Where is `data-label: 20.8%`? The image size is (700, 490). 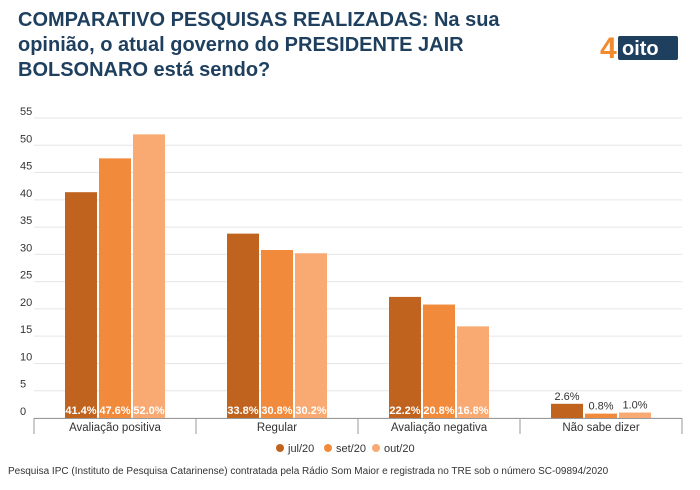
data-label: 20.8% is located at coordinates (438, 411).